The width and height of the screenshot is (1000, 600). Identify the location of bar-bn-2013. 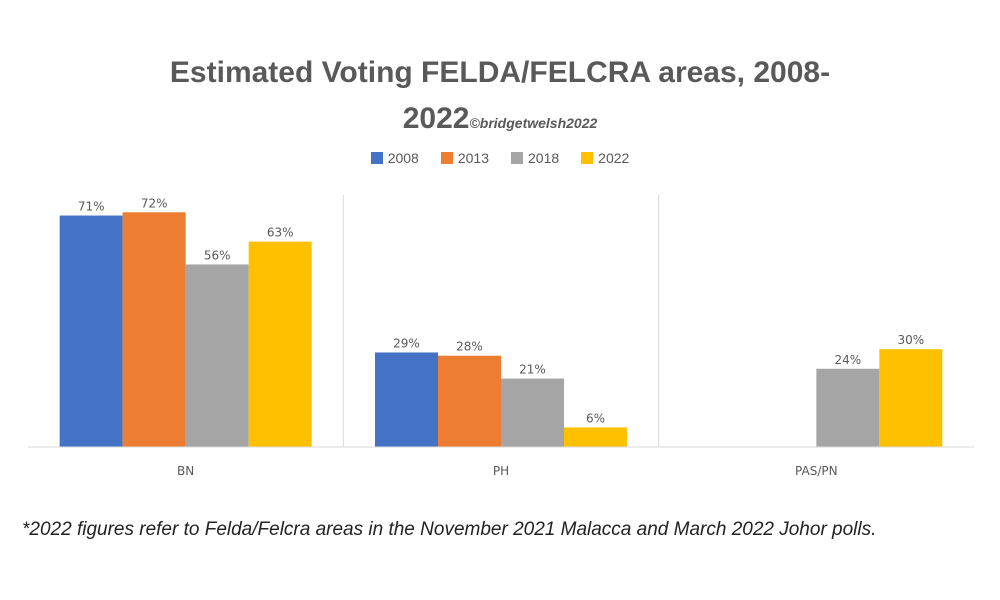
(154, 329).